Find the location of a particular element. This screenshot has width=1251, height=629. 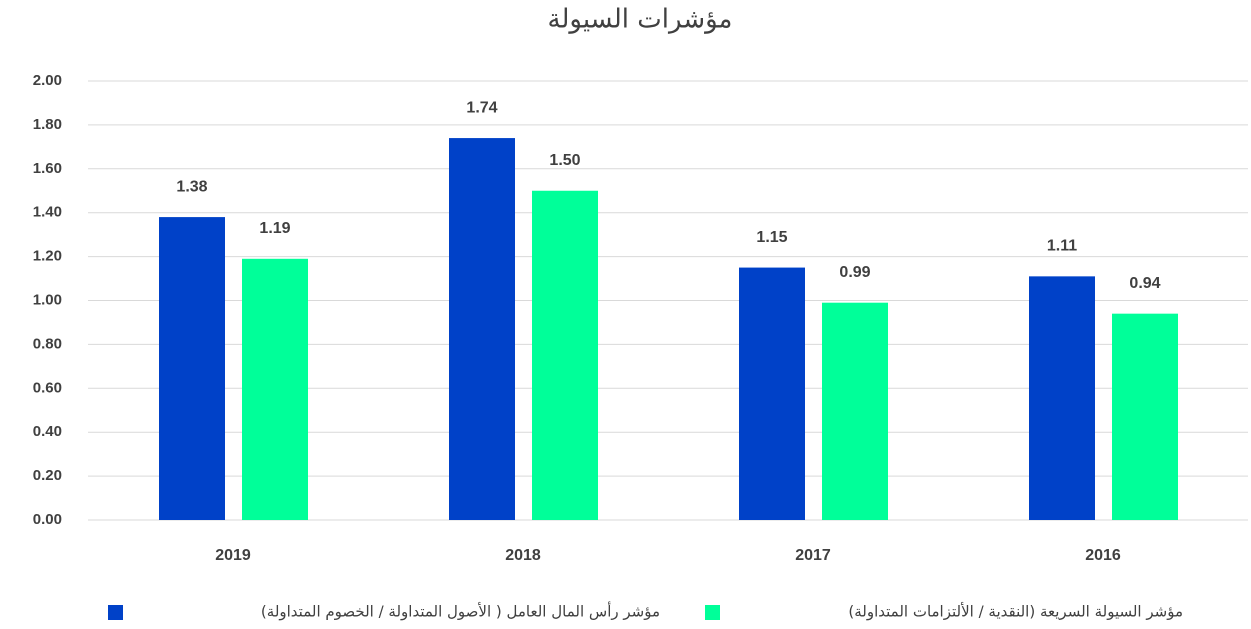

value-label: 1.50 is located at coordinates (564, 160).